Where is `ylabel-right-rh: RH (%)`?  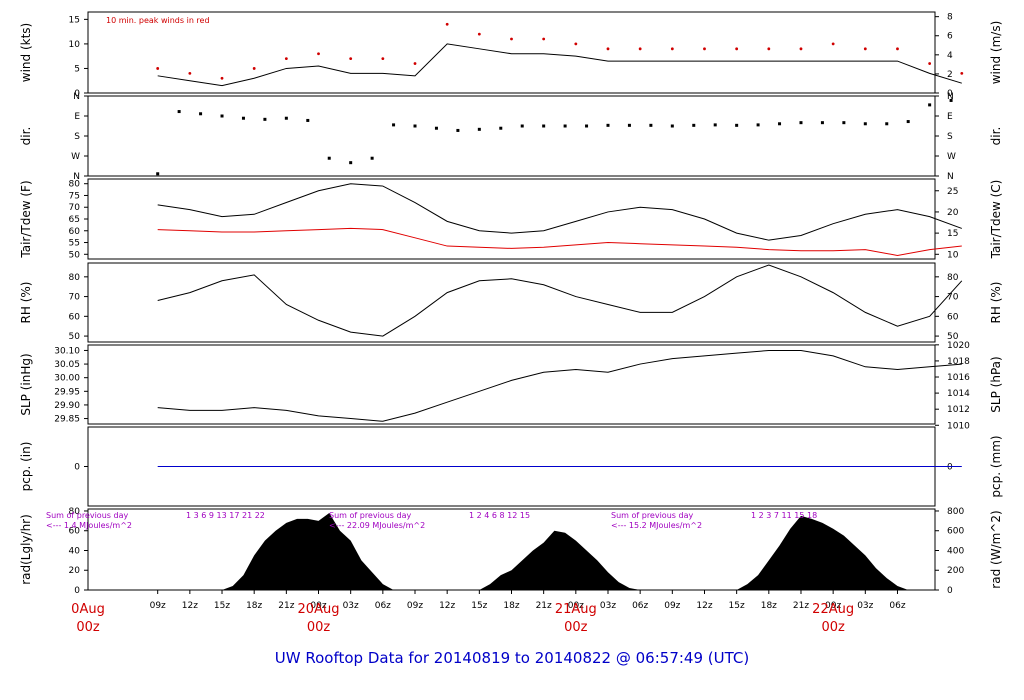
ylabel-right-rh: RH (%) is located at coordinates (996, 303).